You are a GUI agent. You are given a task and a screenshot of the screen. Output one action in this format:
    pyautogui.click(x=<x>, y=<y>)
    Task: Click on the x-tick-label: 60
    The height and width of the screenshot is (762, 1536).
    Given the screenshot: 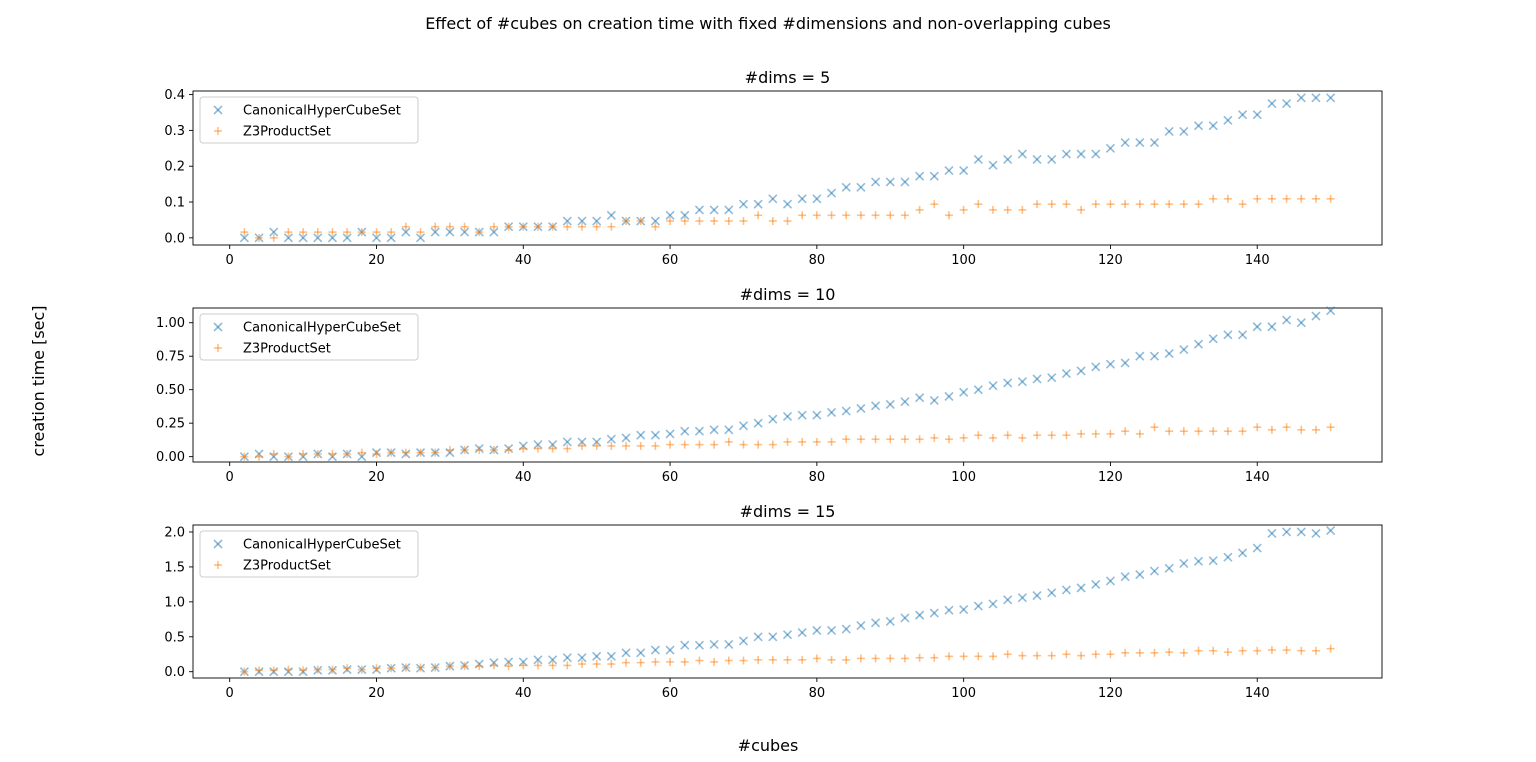 What is the action you would take?
    pyautogui.click(x=670, y=477)
    